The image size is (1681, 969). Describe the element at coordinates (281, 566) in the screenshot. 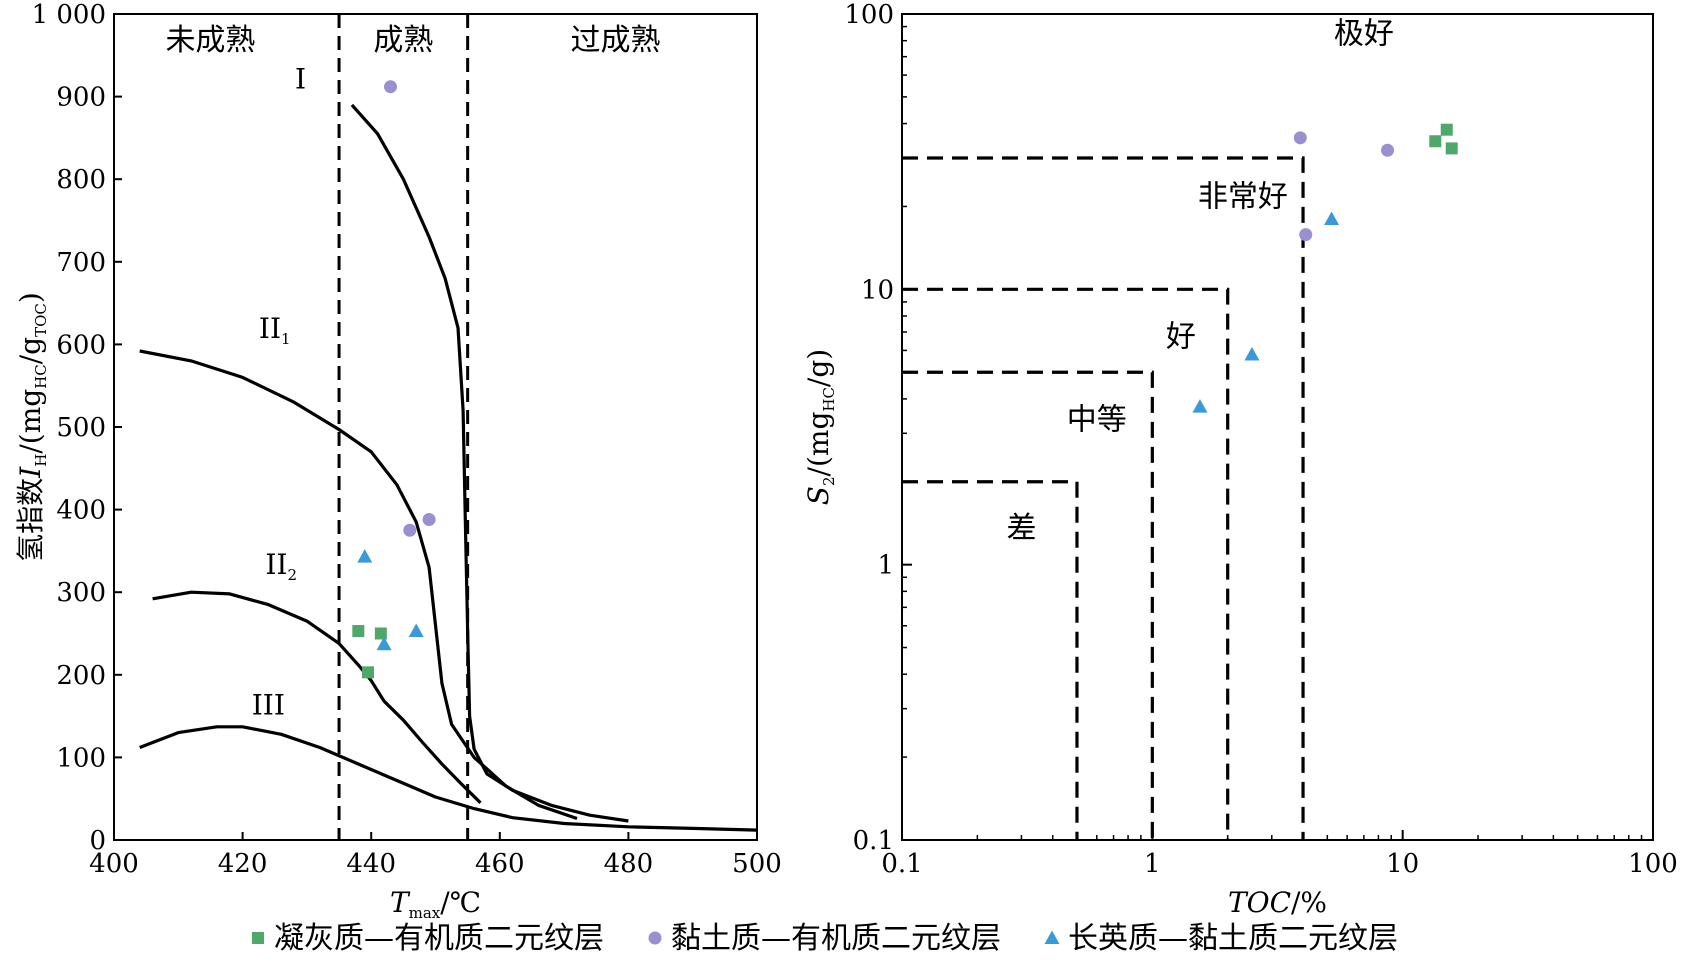

I see `kerogen-type-label: II2` at that location.